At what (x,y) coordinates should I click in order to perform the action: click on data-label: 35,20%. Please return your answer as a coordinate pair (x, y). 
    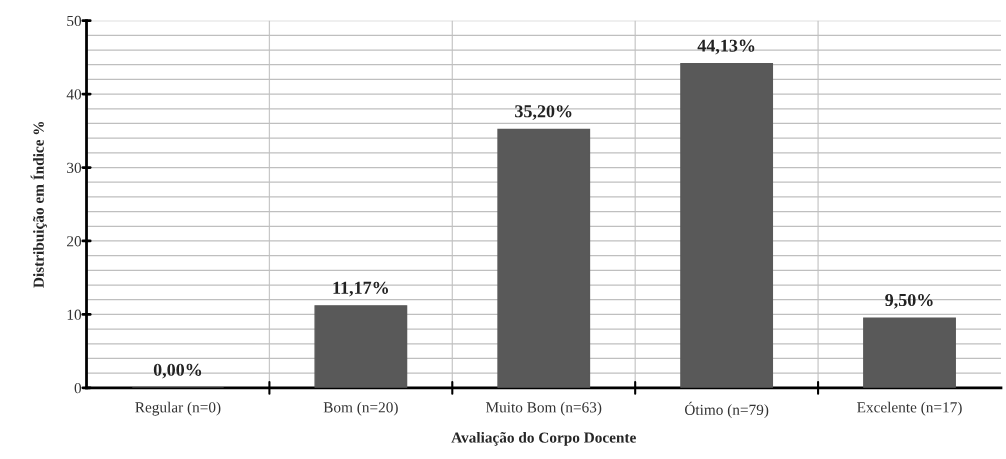
    Looking at the image, I should click on (543, 112).